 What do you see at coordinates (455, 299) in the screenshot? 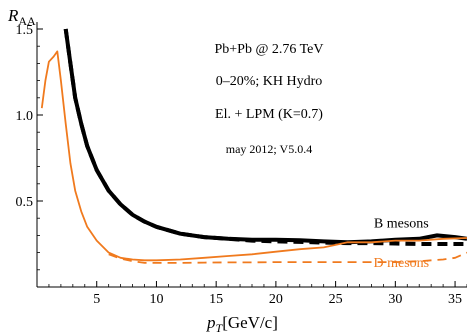
I see `x-tick-label: 35` at bounding box center [455, 299].